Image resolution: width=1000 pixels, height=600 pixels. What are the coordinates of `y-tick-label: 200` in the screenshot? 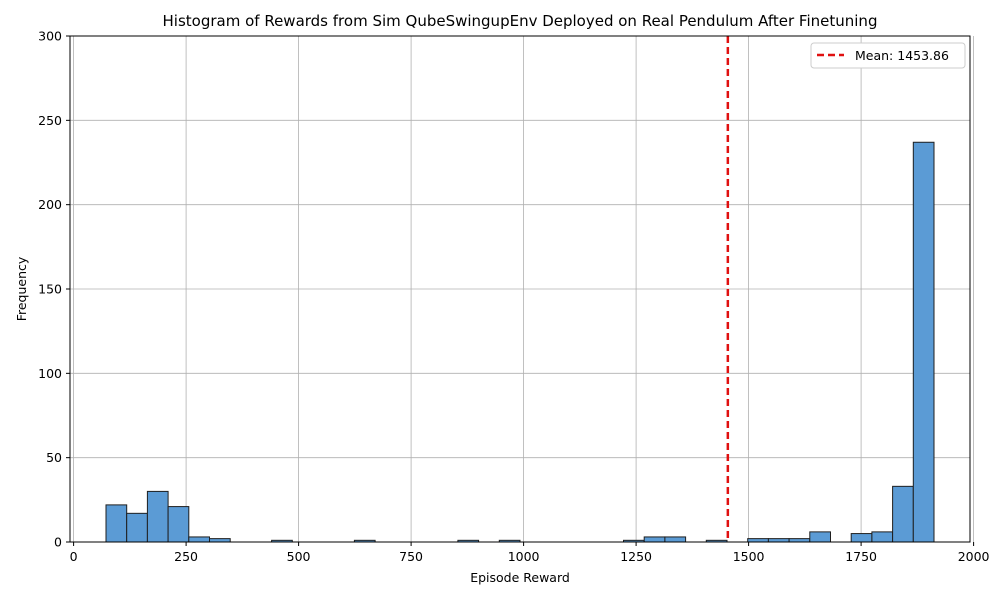 It's located at (50, 204).